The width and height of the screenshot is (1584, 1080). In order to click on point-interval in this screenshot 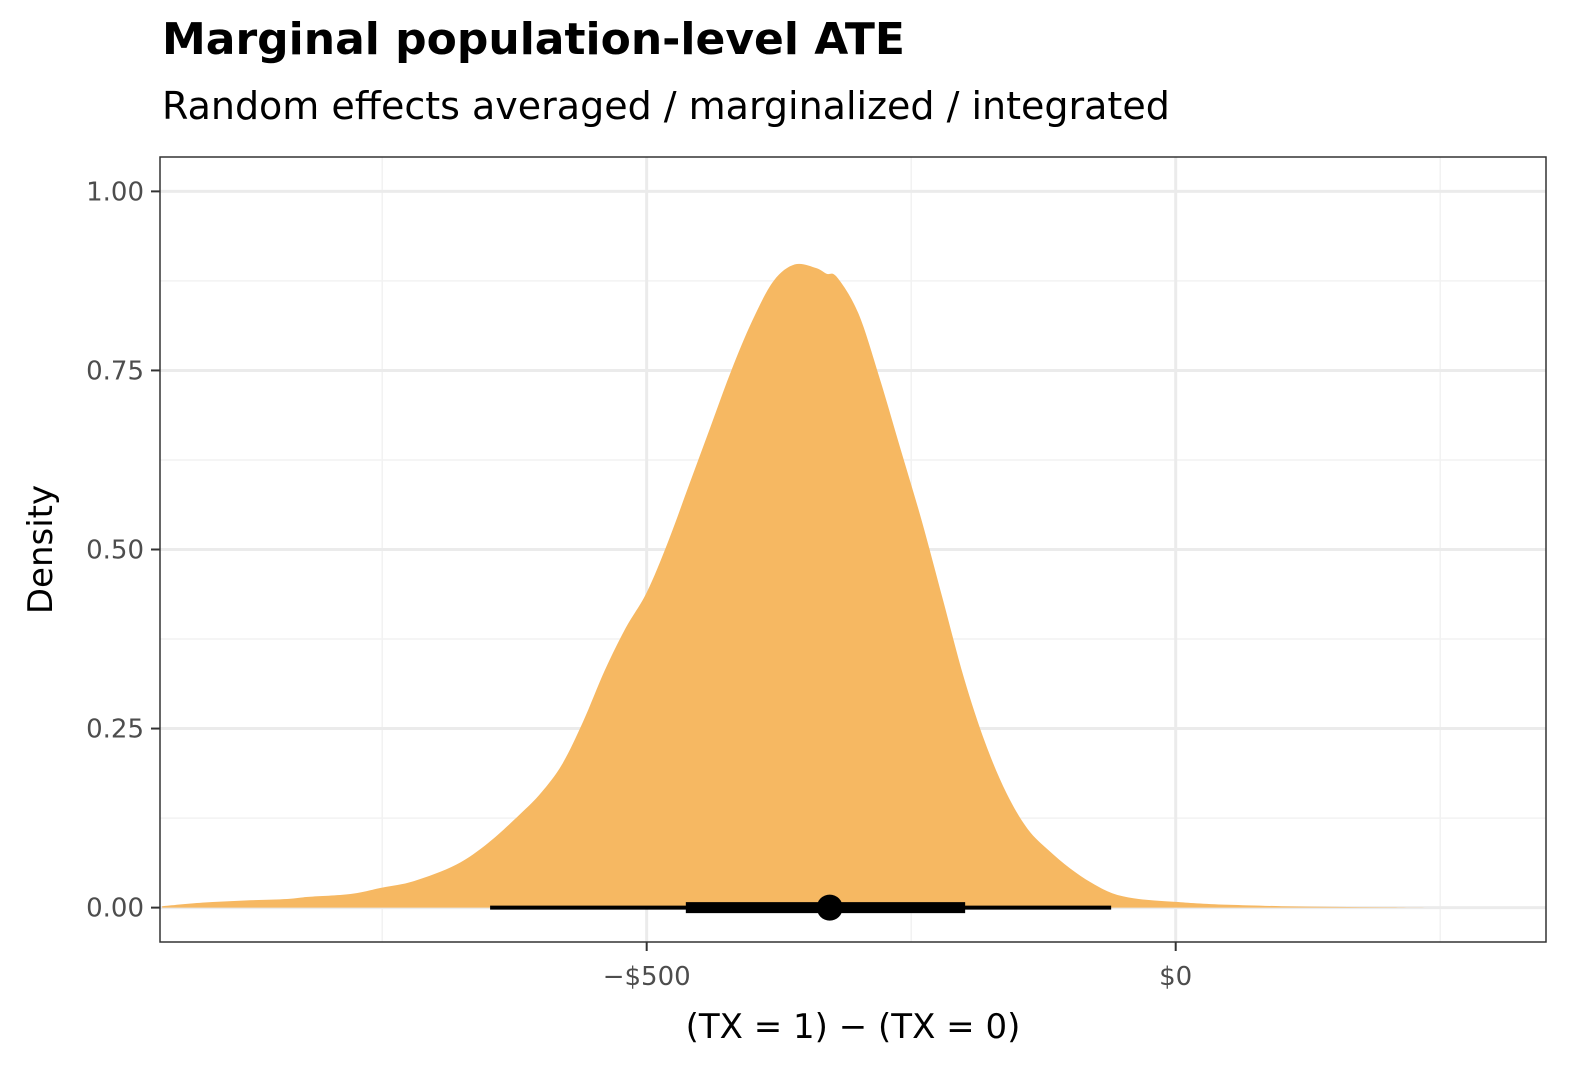, I will do `click(801, 907)`.